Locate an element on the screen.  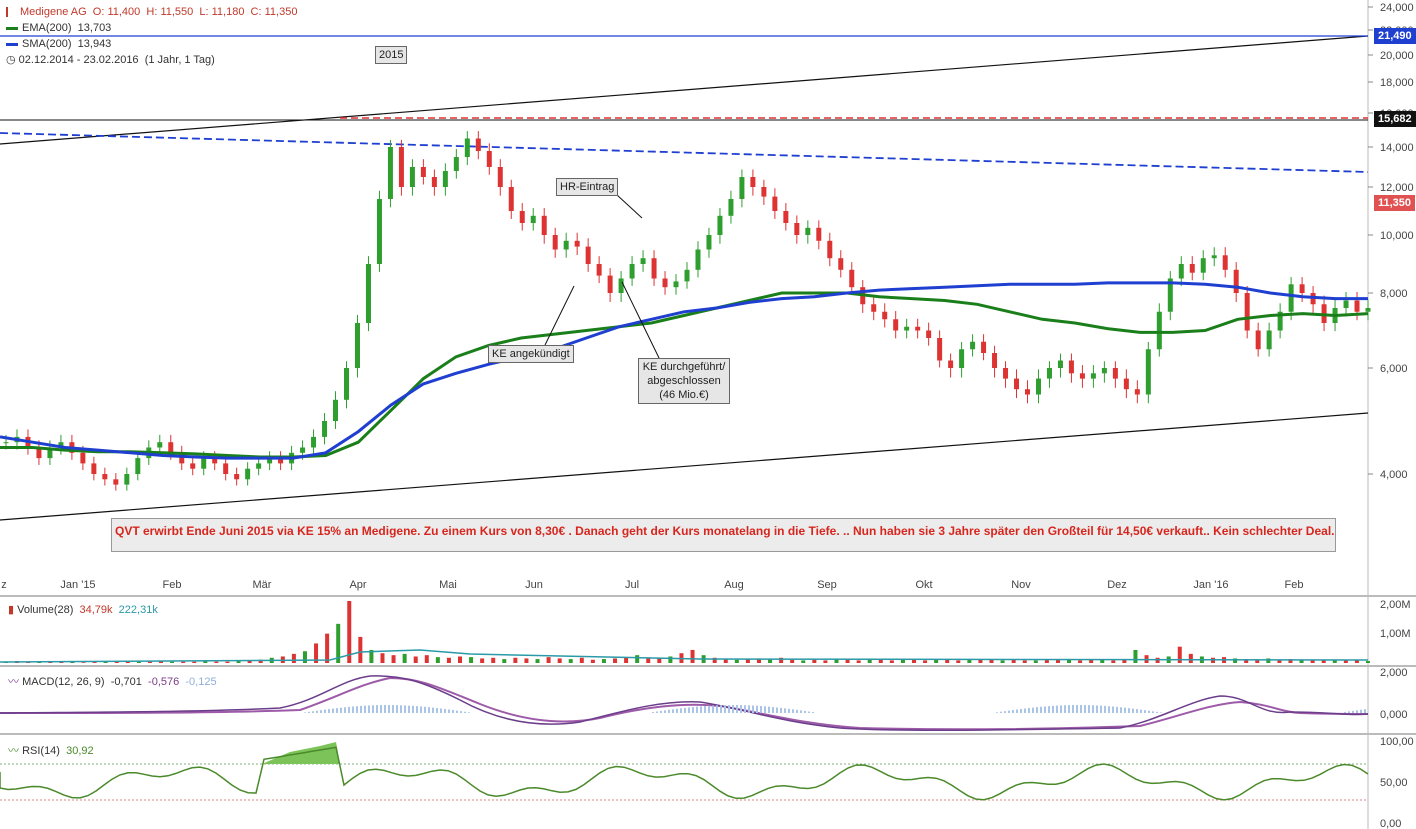
month-label-12: Dez is located at coordinates (1117, 585).